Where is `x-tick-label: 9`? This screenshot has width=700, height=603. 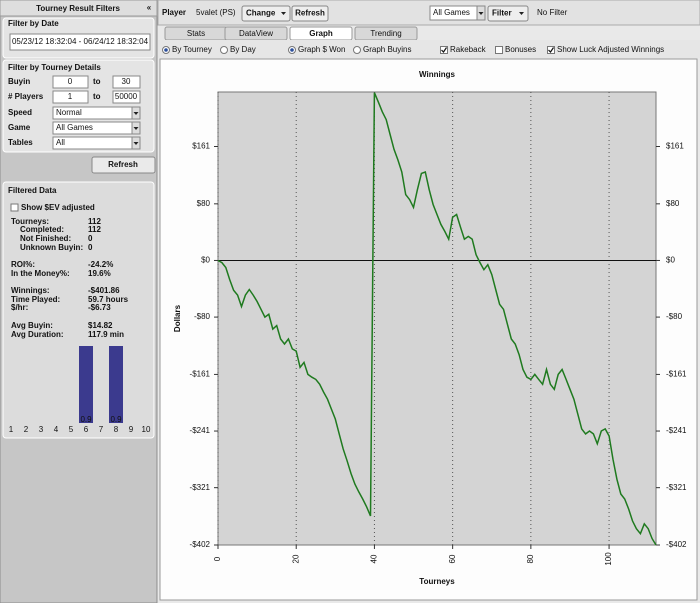 x-tick-label: 9 is located at coordinates (131, 429).